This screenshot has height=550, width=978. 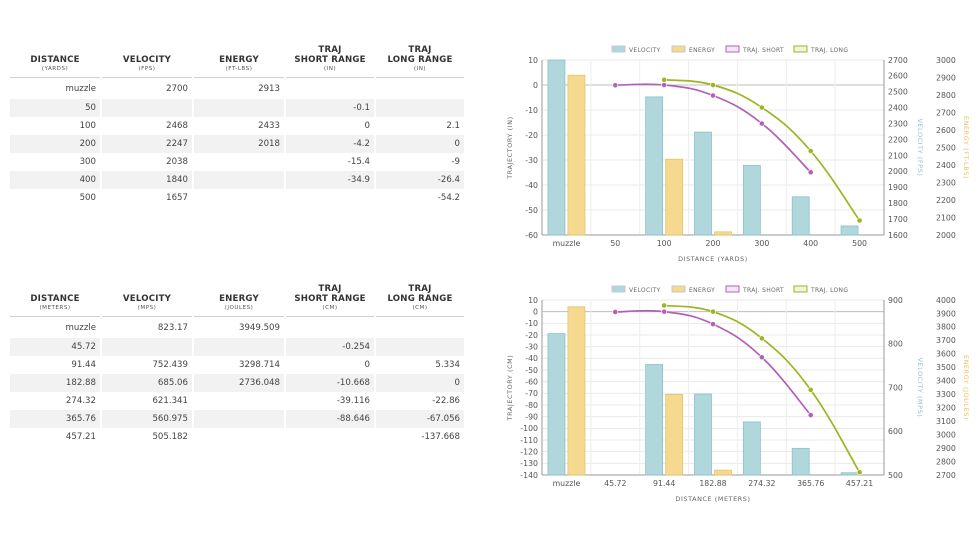 I want to click on table-cell: 752.439, so click(x=170, y=365).